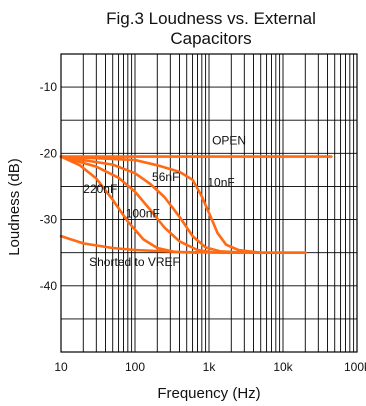 The height and width of the screenshot is (406, 366). What do you see at coordinates (208, 393) in the screenshot?
I see `x-axis-label: Frequency (Hz)` at bounding box center [208, 393].